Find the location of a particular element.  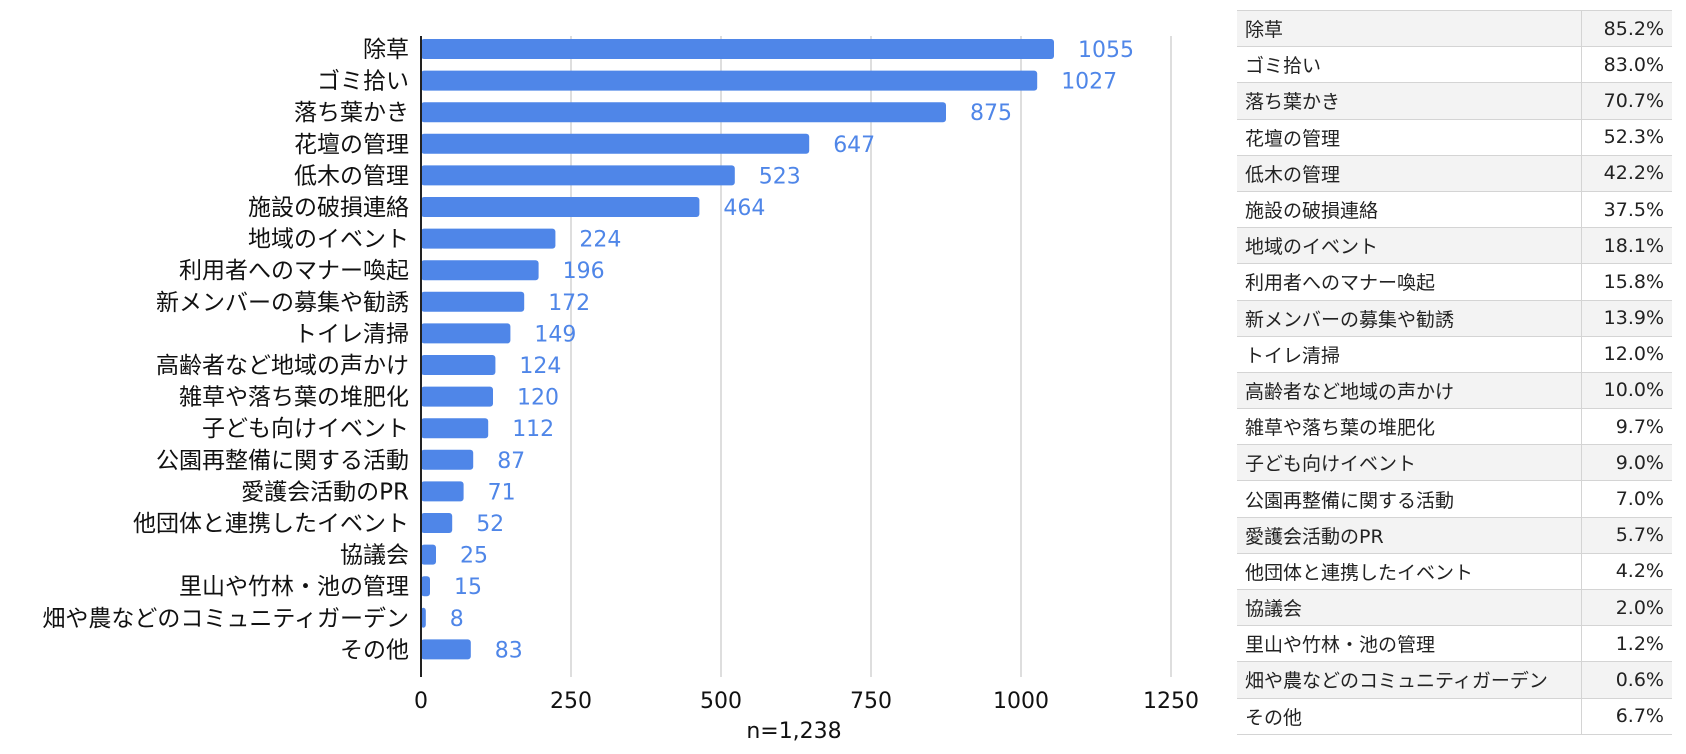

table-cell-pct: 85.2% is located at coordinates (1626, 28).